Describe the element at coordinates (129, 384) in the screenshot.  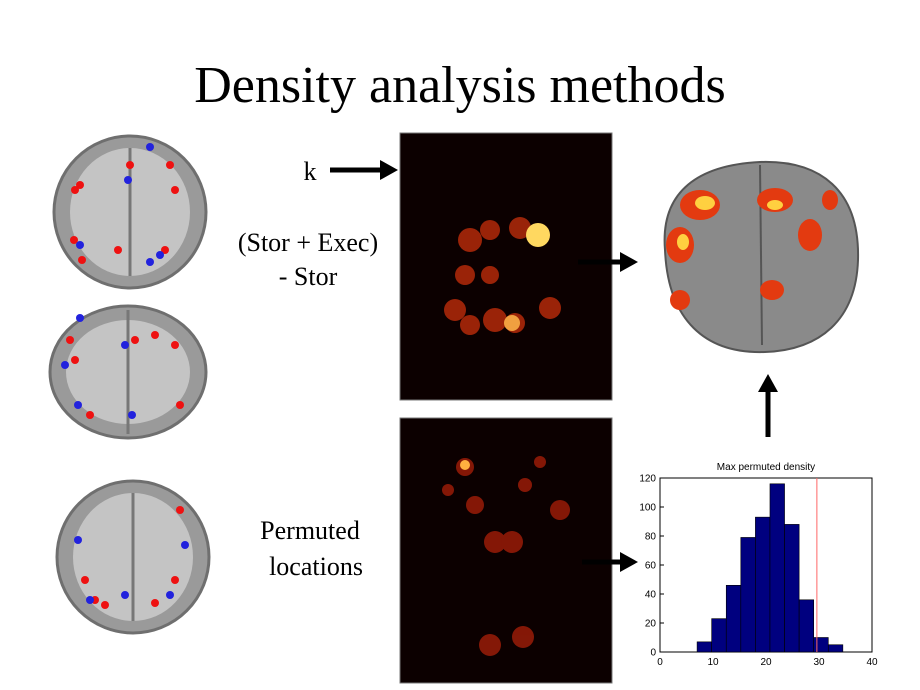
I see `brain-slices` at that location.